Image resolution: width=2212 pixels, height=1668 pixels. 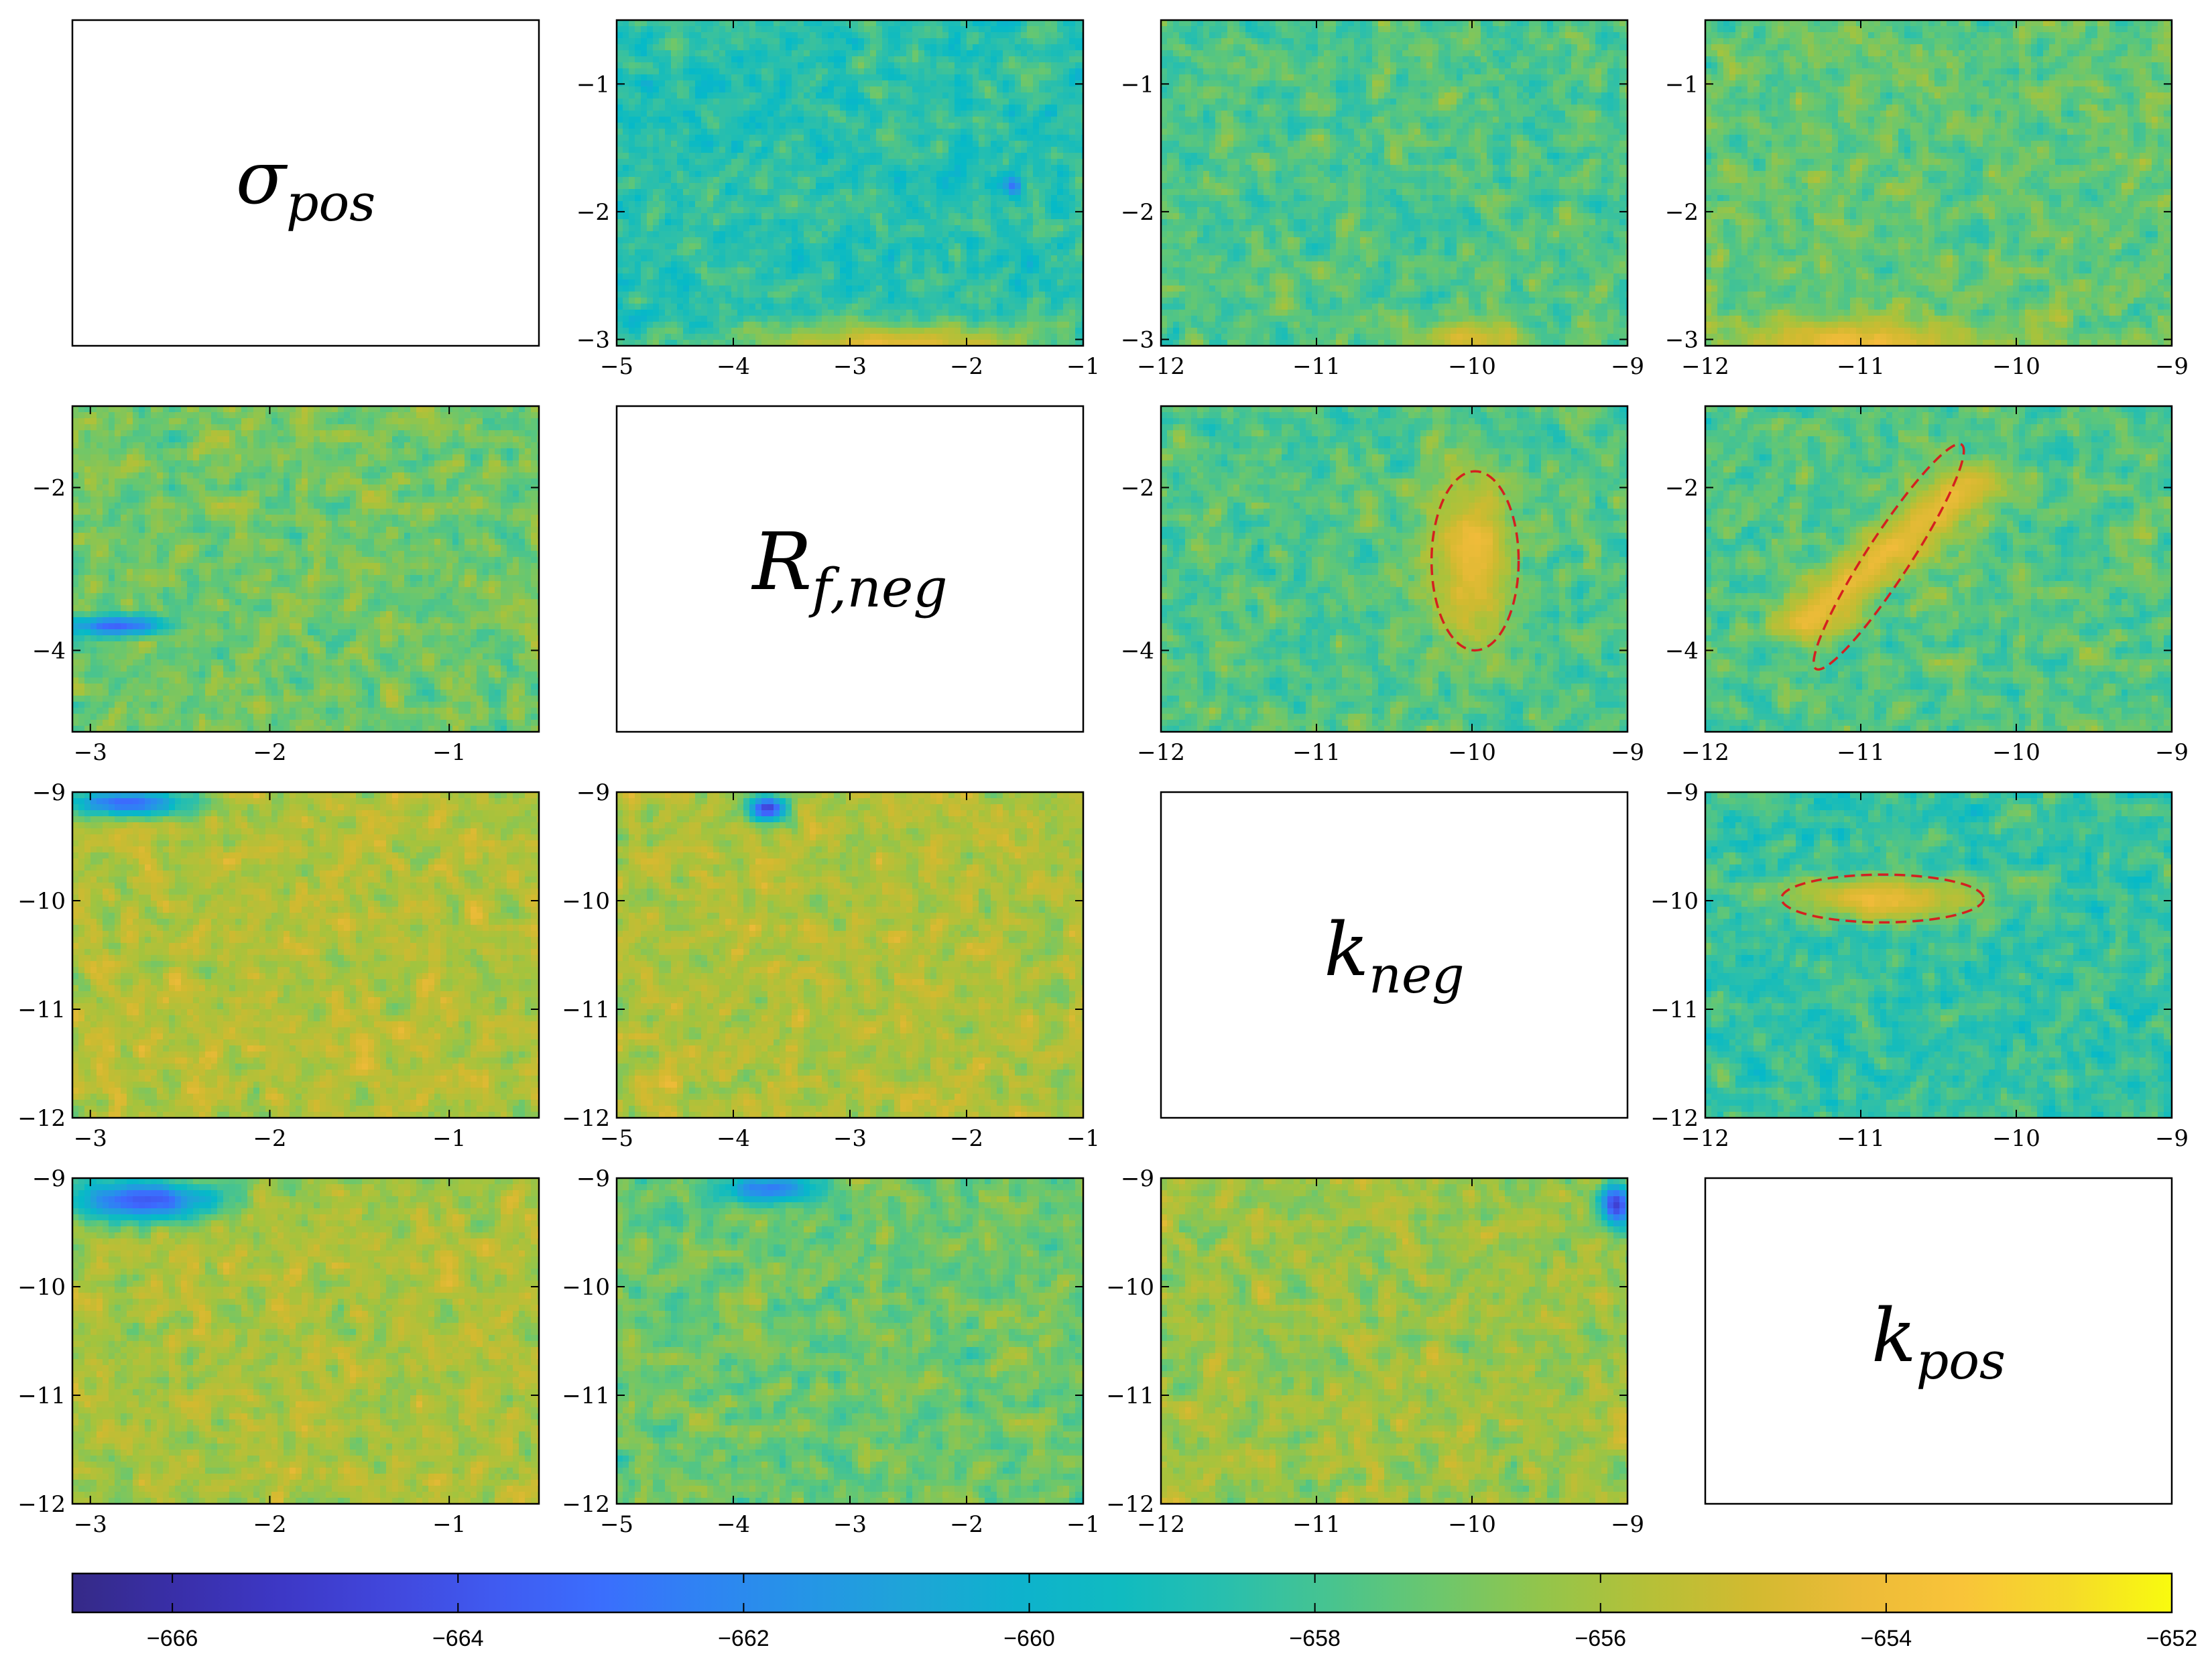 I want to click on colorbar: −666 −664 −662 −660 −658 −656 −654 −652, so click(x=1134, y=1611).